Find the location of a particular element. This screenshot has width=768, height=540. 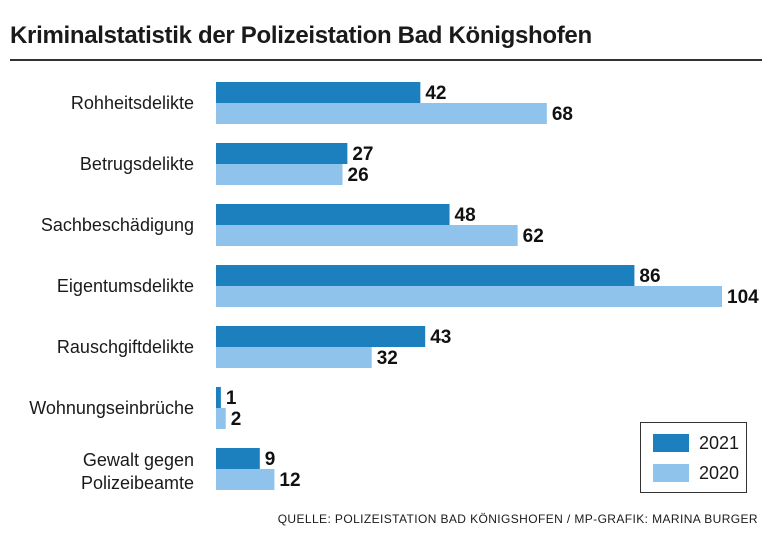

legend-item-2021: 2021 is located at coordinates (696, 443).